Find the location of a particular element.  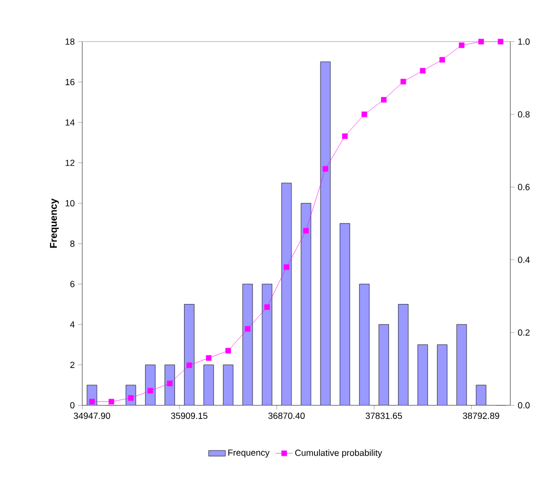

x-tick-label: 37831.65 is located at coordinates (384, 416).